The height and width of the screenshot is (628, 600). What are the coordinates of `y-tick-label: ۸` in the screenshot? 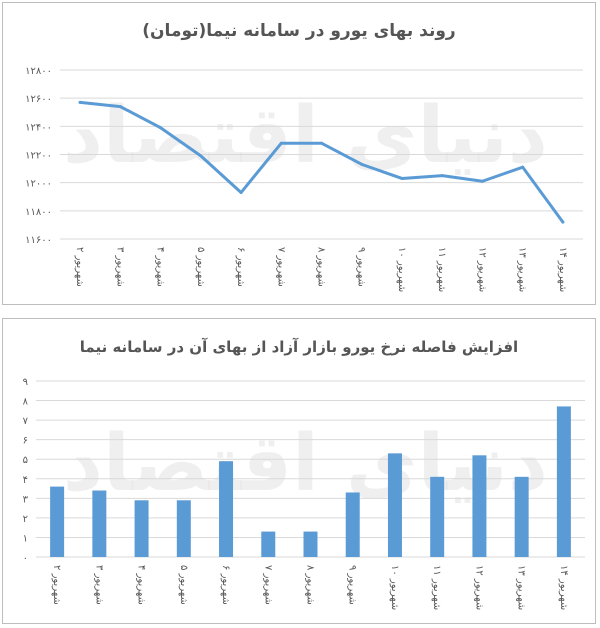 It's located at (26, 402).